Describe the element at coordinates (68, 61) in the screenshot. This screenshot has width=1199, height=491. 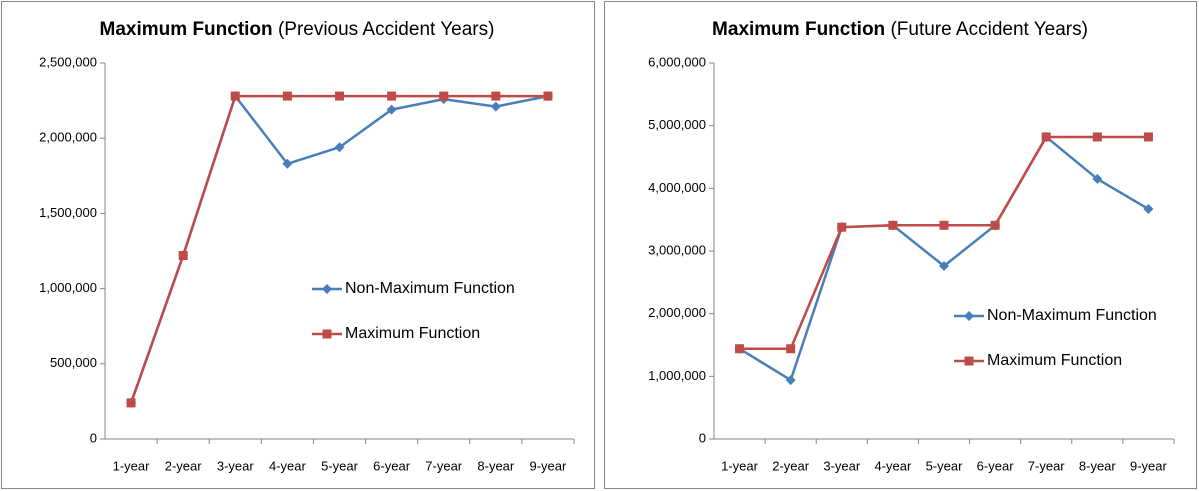
I see `y-tick-label: 2,500,000` at that location.